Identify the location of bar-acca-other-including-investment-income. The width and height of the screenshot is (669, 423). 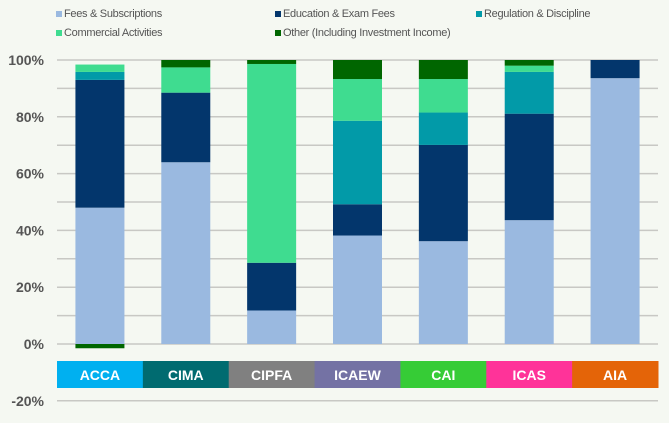
(100, 346).